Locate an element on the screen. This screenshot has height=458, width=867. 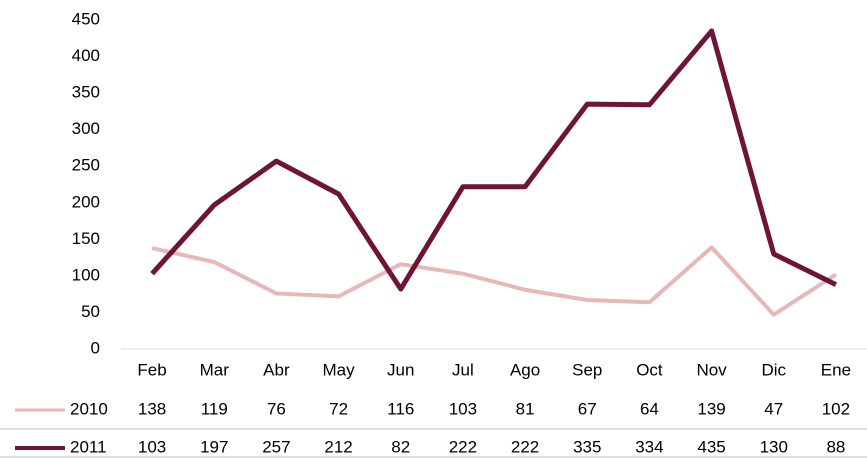
y-tick-label: 400 is located at coordinates (86, 55).